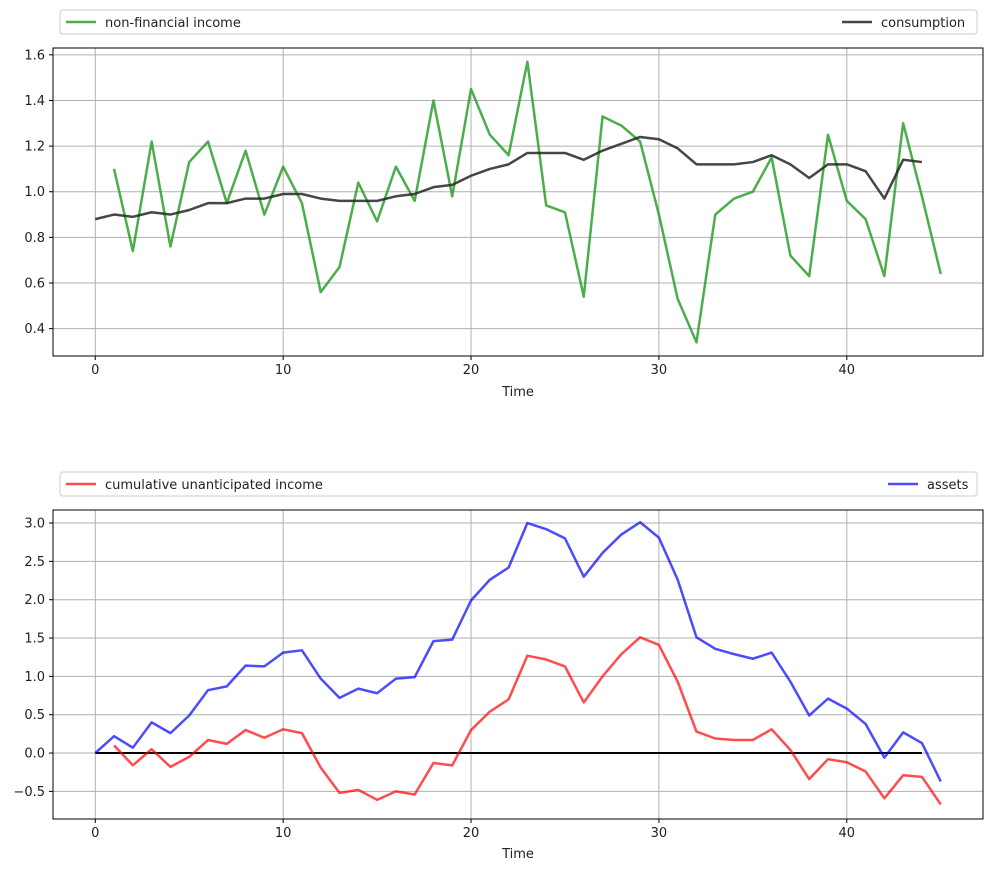 This screenshot has height=871, width=993. What do you see at coordinates (34, 147) in the screenshot?
I see `top-y-tick-label: 1.2` at bounding box center [34, 147].